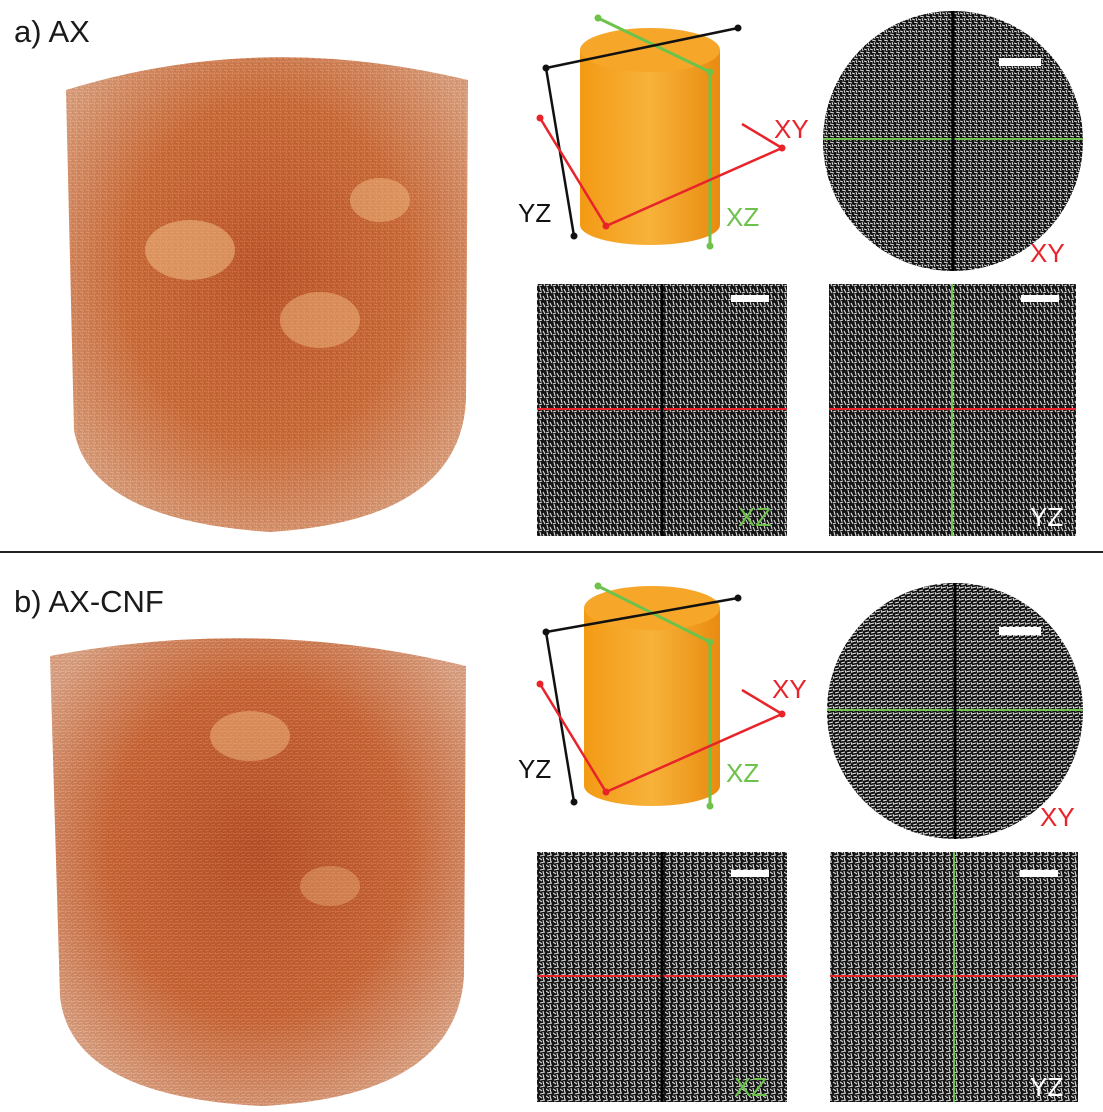  Describe the element at coordinates (89, 601) in the screenshot. I see `panel-label: b) AX-CNF` at that location.